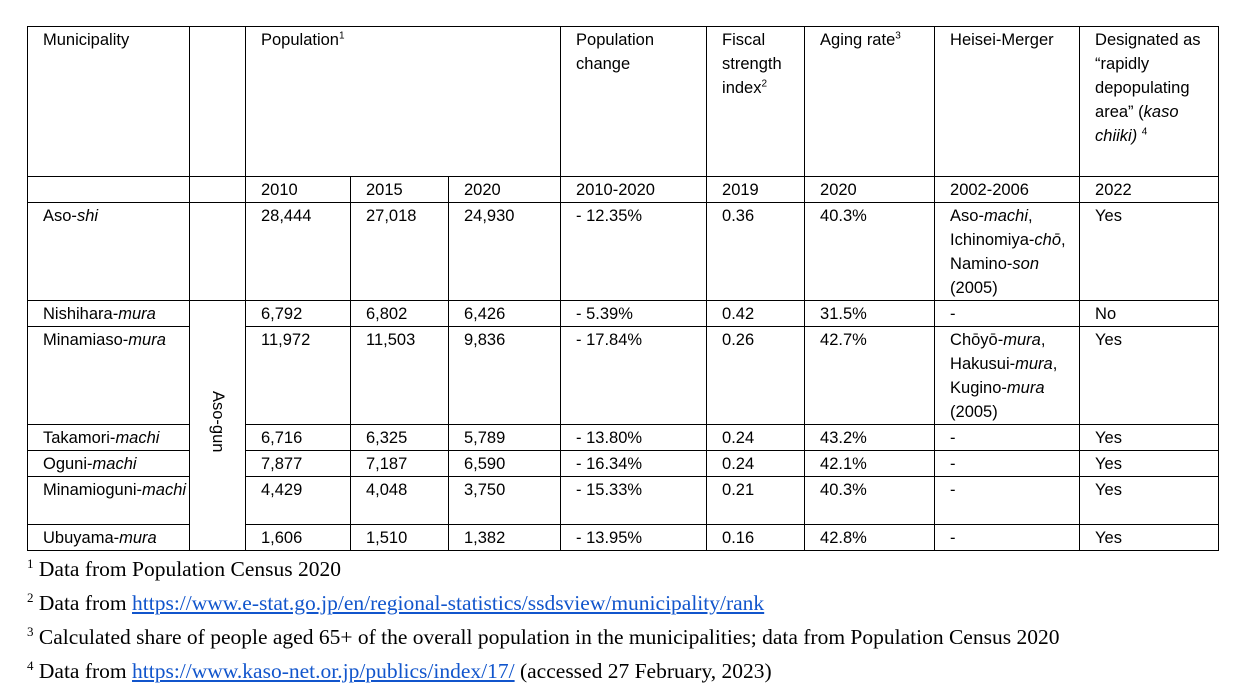 The height and width of the screenshot is (698, 1248). I want to click on subheader-2020: 2020, so click(504, 189).